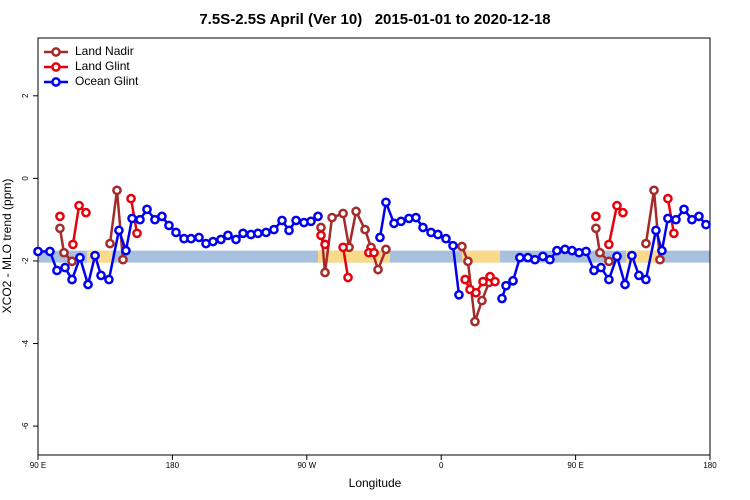 The width and height of the screenshot is (750, 500). I want to click on x-axis-label: Longitude, so click(375, 483).